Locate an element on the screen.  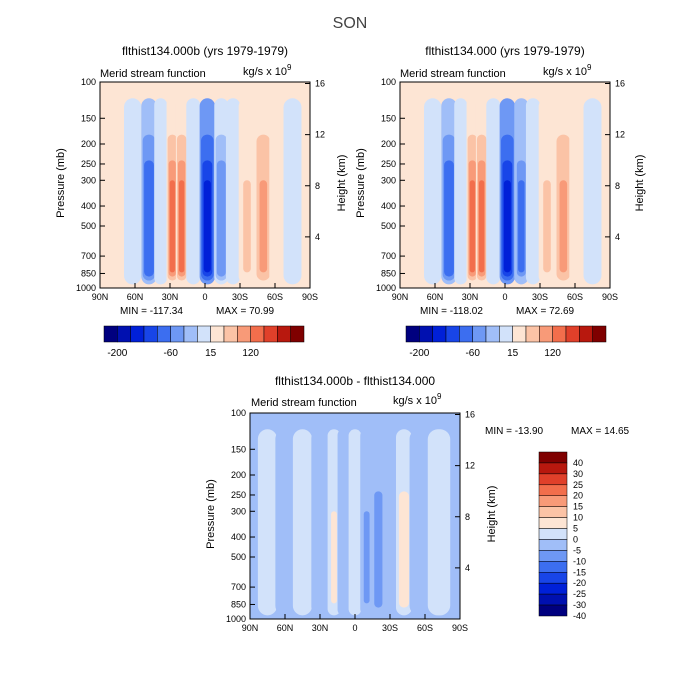
panel-2-ytick-right-label: 16 is located at coordinates (620, 84).